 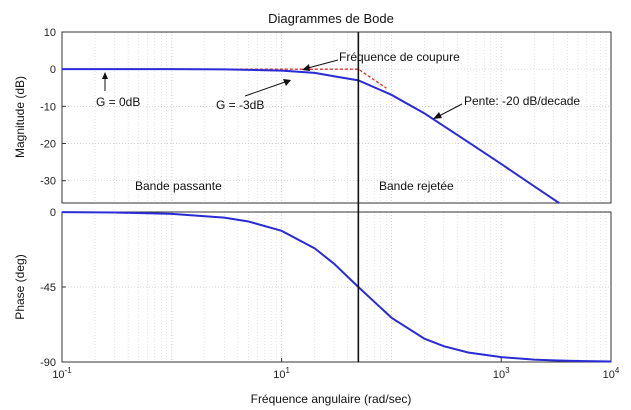 I want to click on gain-3db-arrowhead, so click(x=287, y=82).